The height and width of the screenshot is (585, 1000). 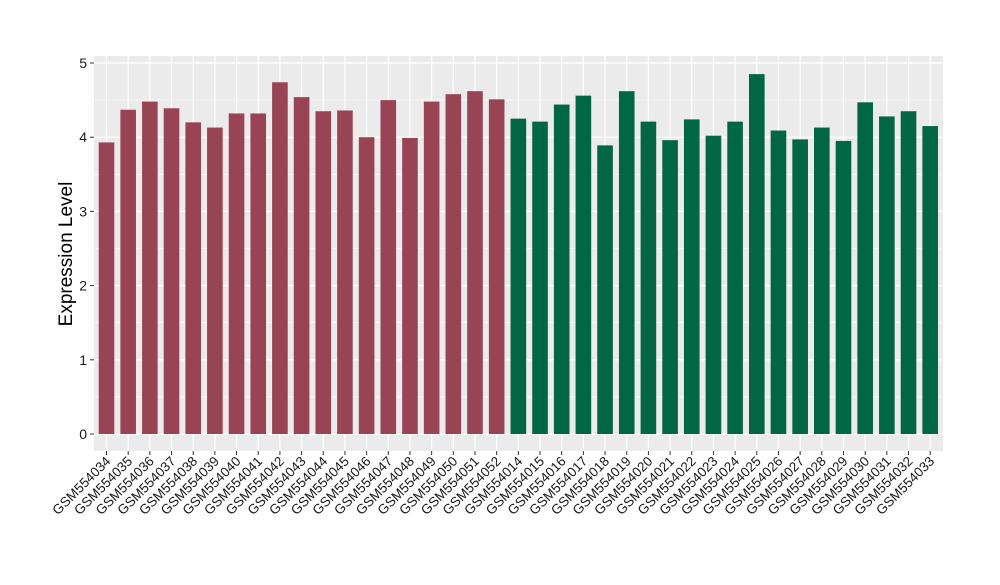 I want to click on bar-GSM554018, so click(x=605, y=289).